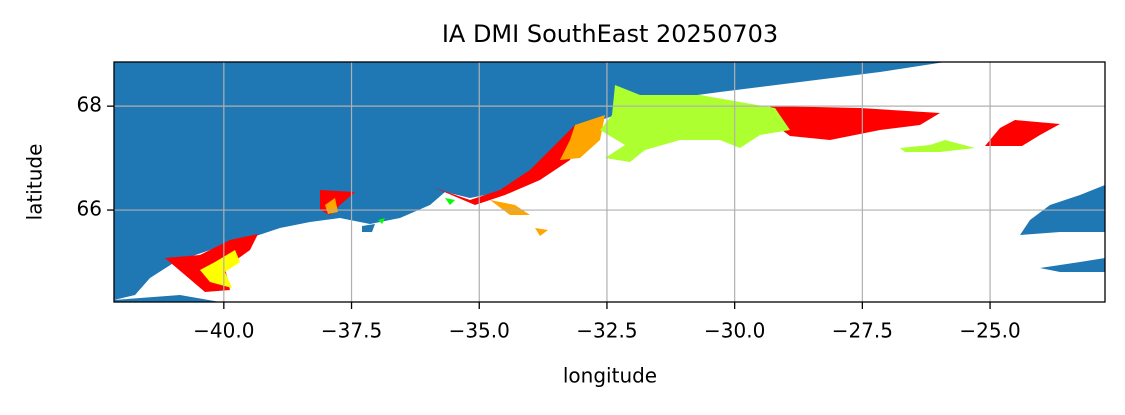 Image resolution: width=1125 pixels, height=415 pixels. Describe the element at coordinates (989, 331) in the screenshot. I see `x-tick-label: −25.0` at that location.